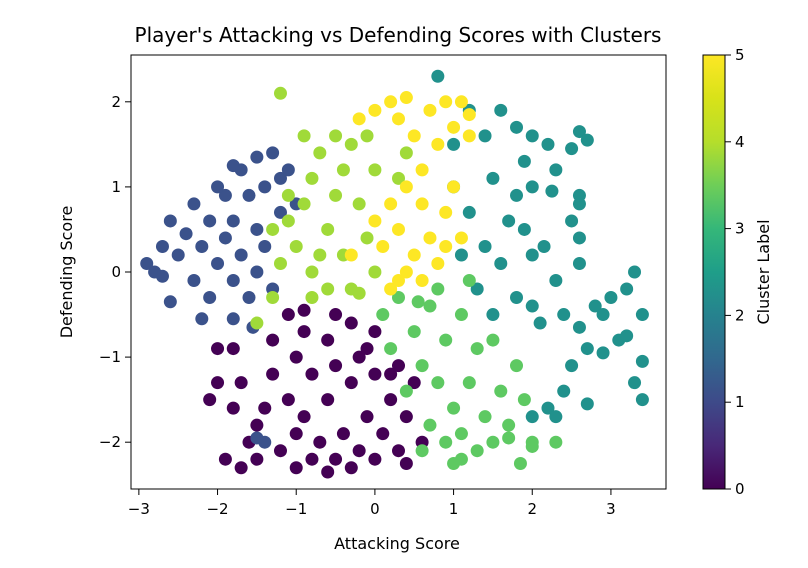 This screenshot has width=808, height=568. I want to click on colorbar-tick-label: 3, so click(740, 229).